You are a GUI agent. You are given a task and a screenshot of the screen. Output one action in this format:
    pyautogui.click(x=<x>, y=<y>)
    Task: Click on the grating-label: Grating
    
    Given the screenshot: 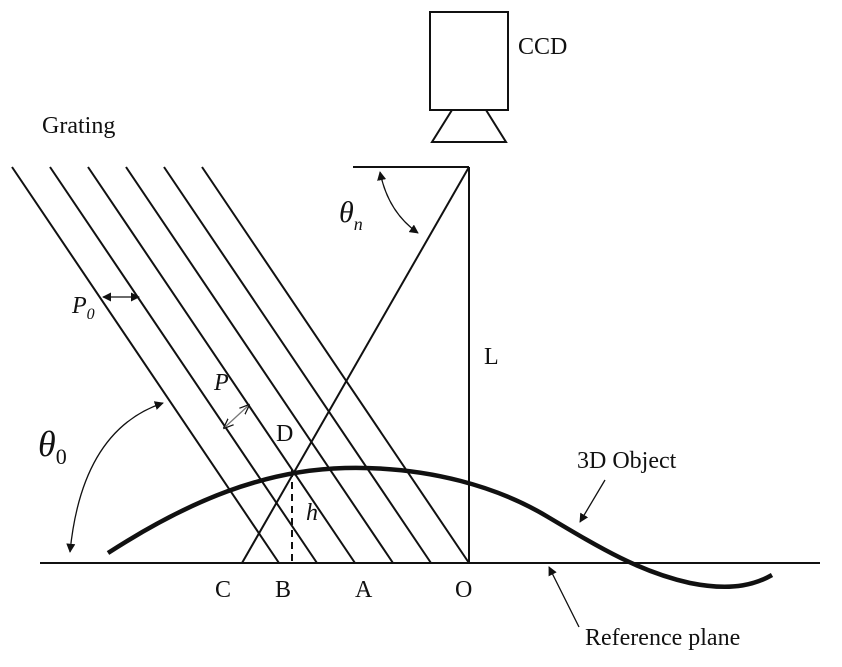 What is the action you would take?
    pyautogui.click(x=78, y=126)
    